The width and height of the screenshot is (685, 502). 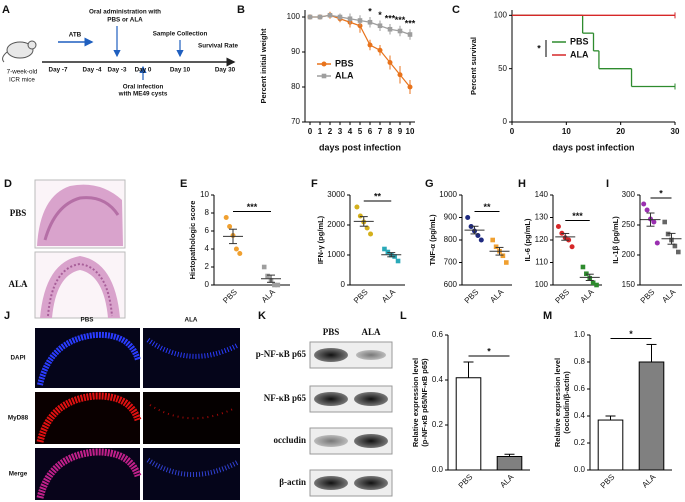 I want to click on y-tick-label: 1000, so click(x=336, y=254).